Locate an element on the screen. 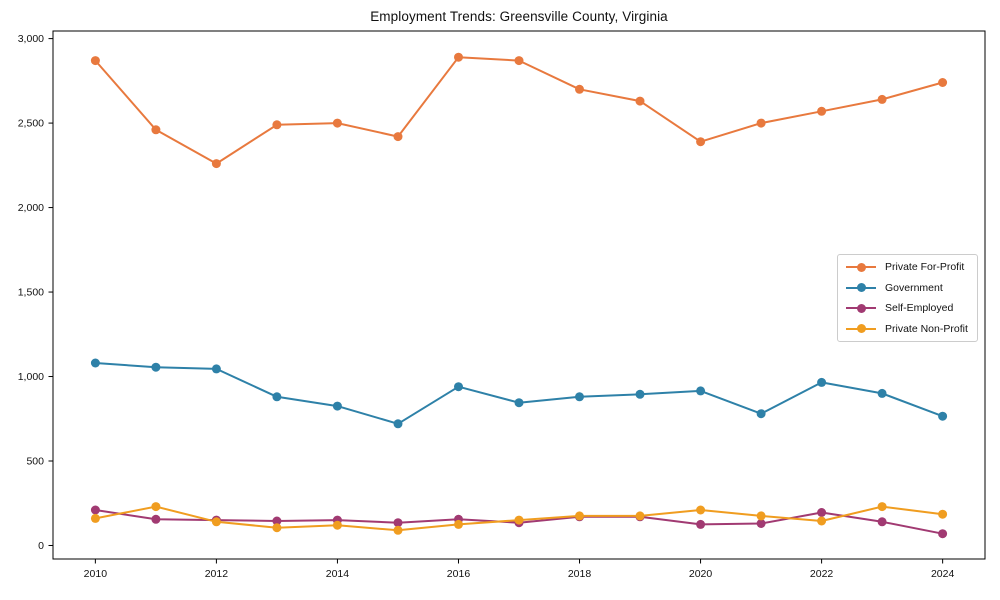 The height and width of the screenshot is (600, 1000). y-axis-tick-label: 2,500 is located at coordinates (31, 124).